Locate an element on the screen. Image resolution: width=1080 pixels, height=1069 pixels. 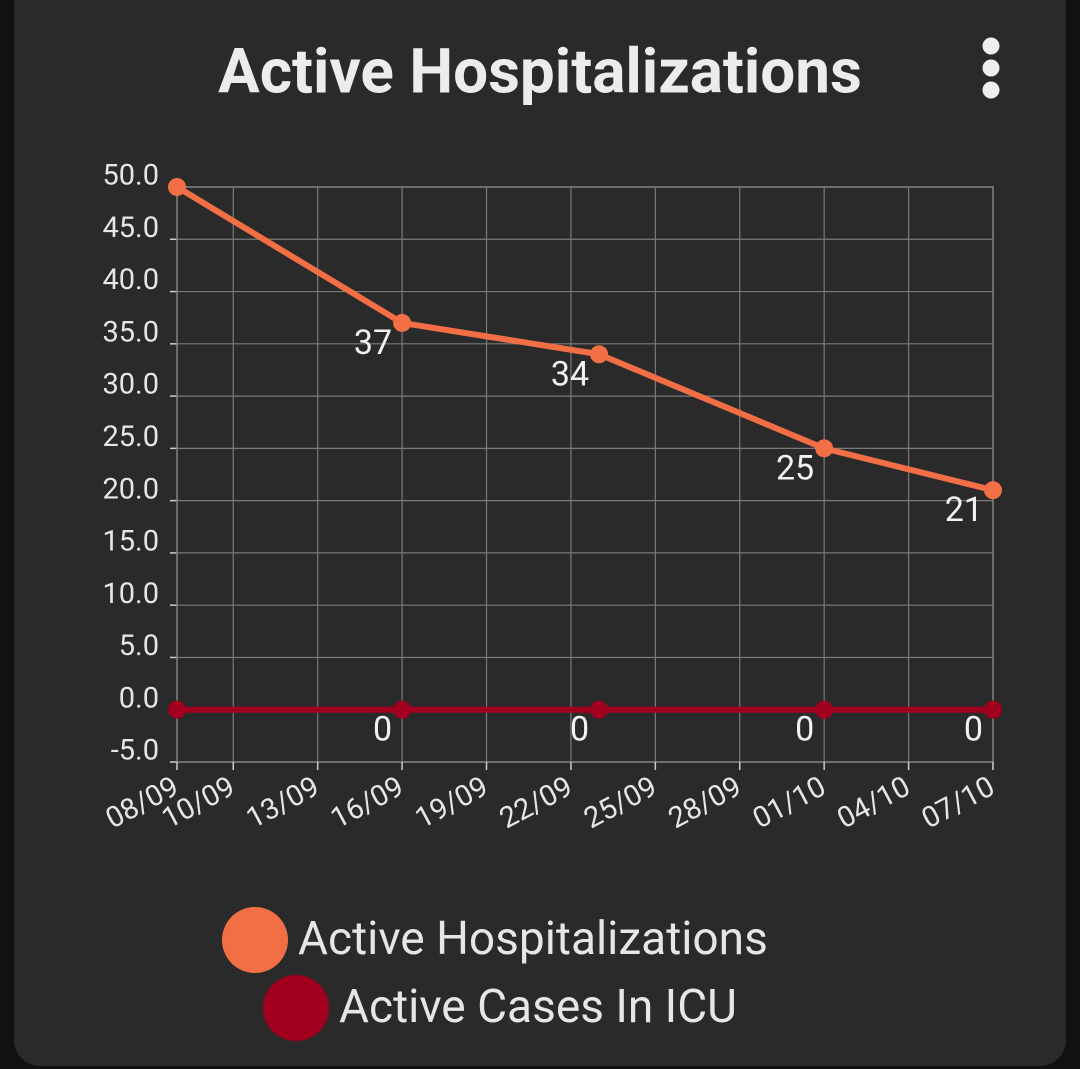
data-label: 34 is located at coordinates (570, 374).